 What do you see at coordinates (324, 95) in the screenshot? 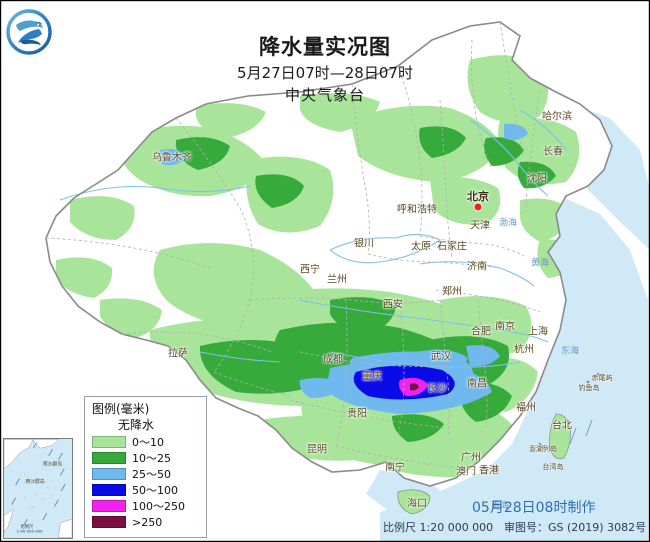
I see `title-organization: 中央气象台` at bounding box center [324, 95].